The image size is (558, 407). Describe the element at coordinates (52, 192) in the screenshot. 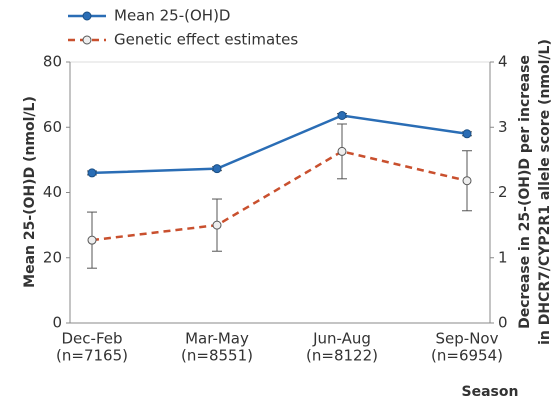

I see `y-tick-label: 40` at that location.